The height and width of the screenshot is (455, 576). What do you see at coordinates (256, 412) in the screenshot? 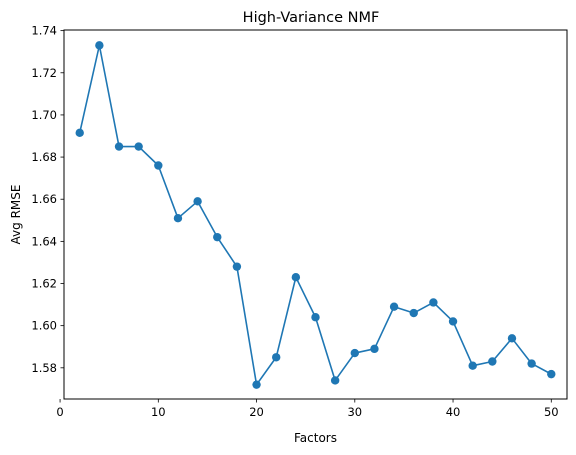
I see `x-tick-label: 20` at bounding box center [256, 412].